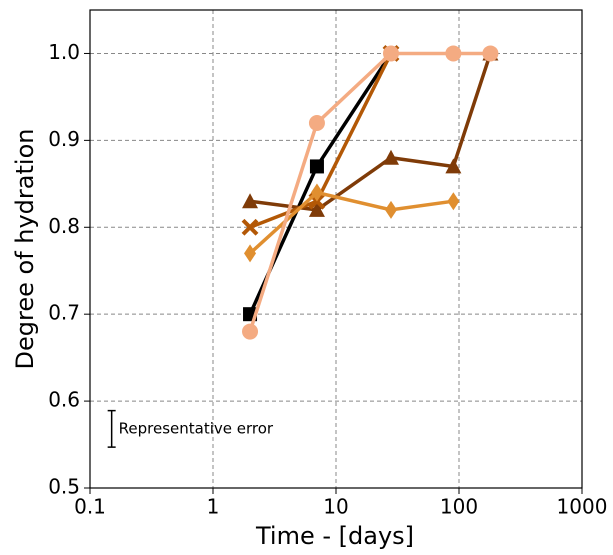 The width and height of the screenshot is (613, 555). Describe the element at coordinates (64, 400) in the screenshot. I see `y-tick-label: 0.6` at that location.